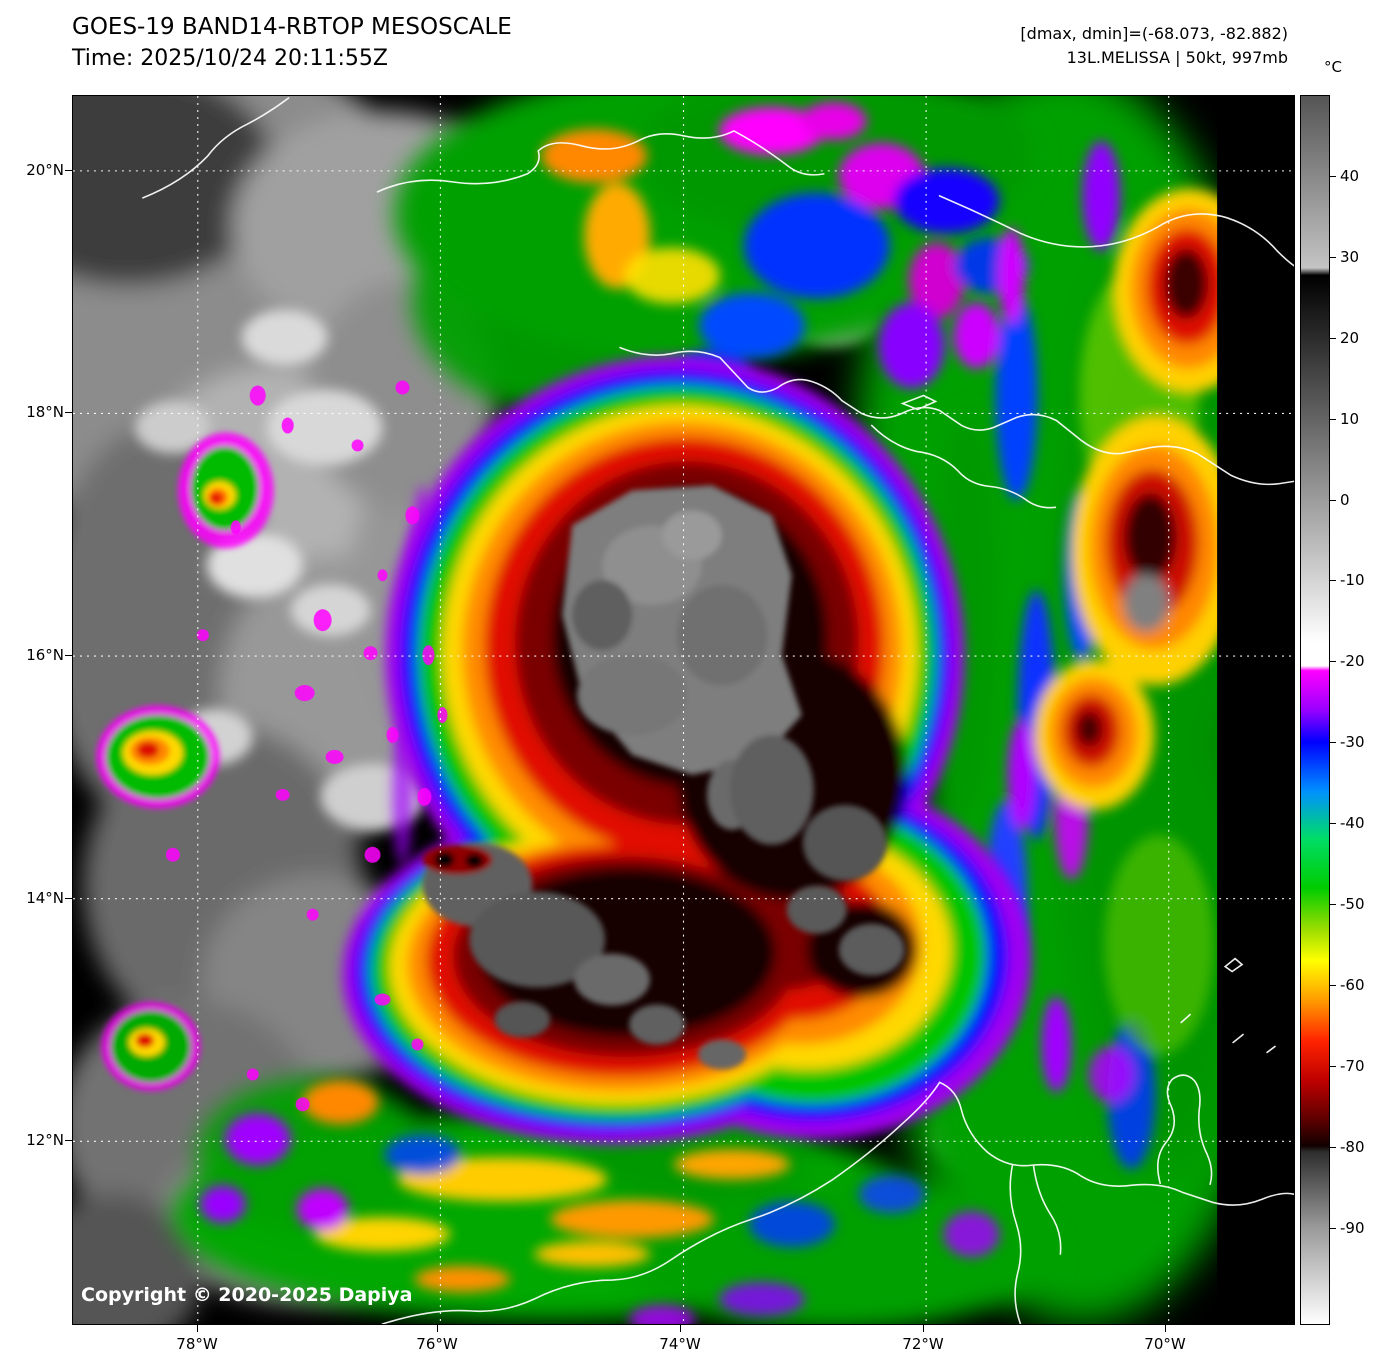 The width and height of the screenshot is (1390, 1359). What do you see at coordinates (230, 58) in the screenshot?
I see `timestamp-label: Time: 2025/10/24 20:11:55Z` at bounding box center [230, 58].